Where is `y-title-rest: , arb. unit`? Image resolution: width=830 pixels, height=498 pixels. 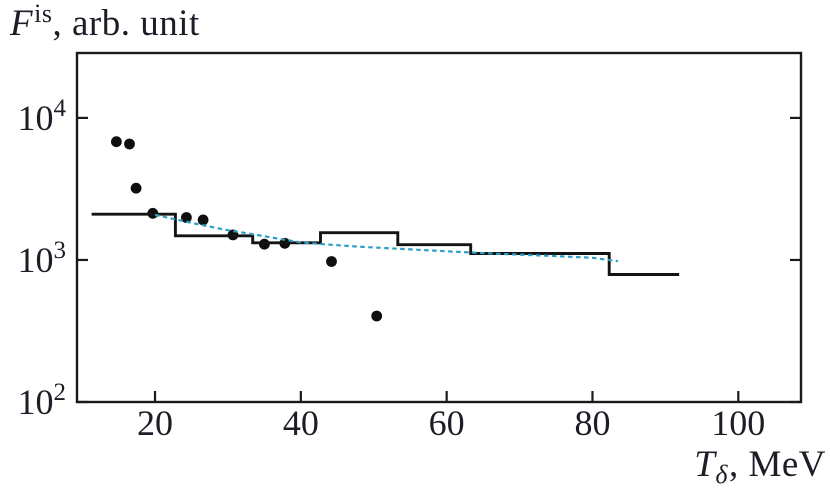 y-title-rest: , arb. unit is located at coordinates (126, 23).